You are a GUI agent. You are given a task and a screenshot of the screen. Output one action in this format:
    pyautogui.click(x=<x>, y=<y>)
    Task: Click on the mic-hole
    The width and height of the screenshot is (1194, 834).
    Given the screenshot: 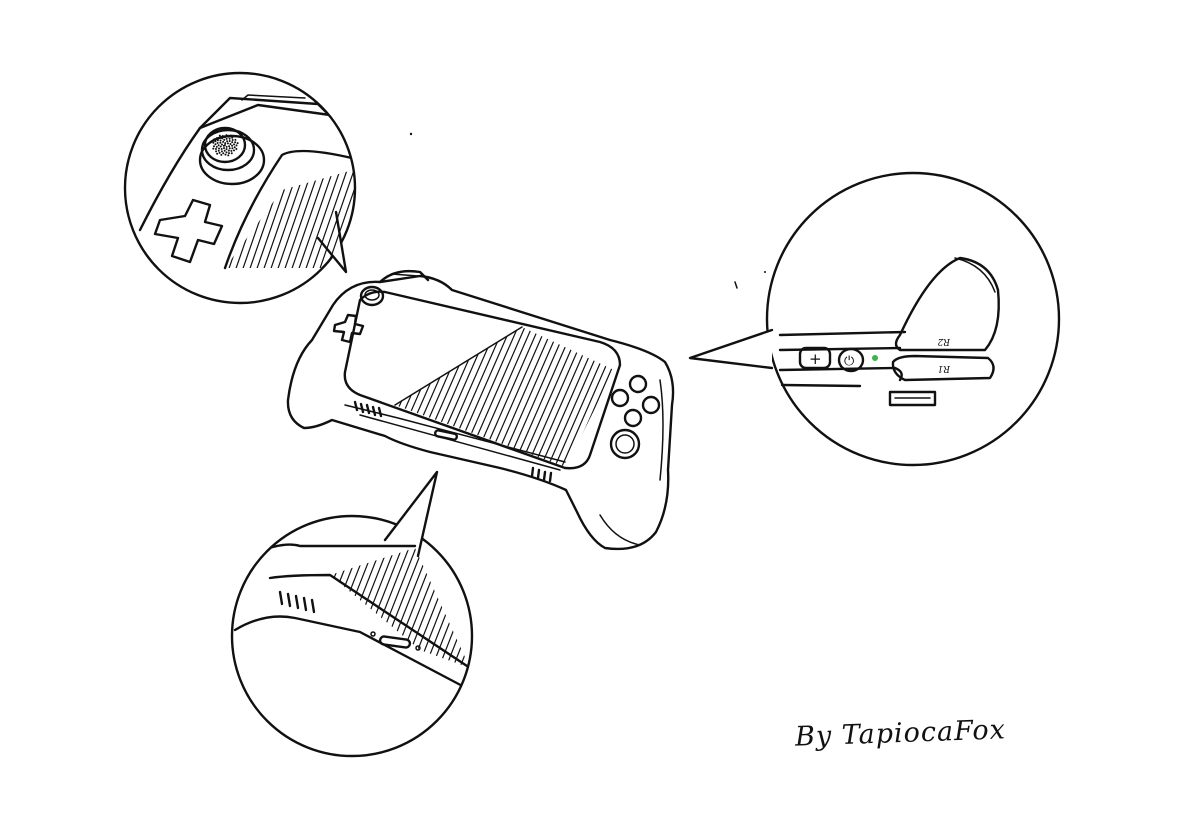 What is the action you would take?
    pyautogui.click(x=373, y=634)
    